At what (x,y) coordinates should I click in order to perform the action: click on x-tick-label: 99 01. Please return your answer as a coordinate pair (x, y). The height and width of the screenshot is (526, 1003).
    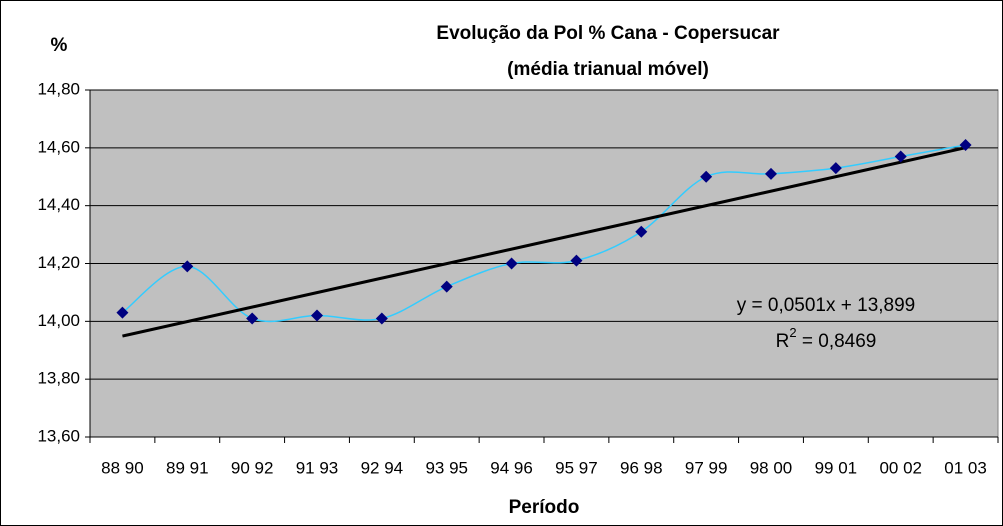
    Looking at the image, I should click on (836, 467).